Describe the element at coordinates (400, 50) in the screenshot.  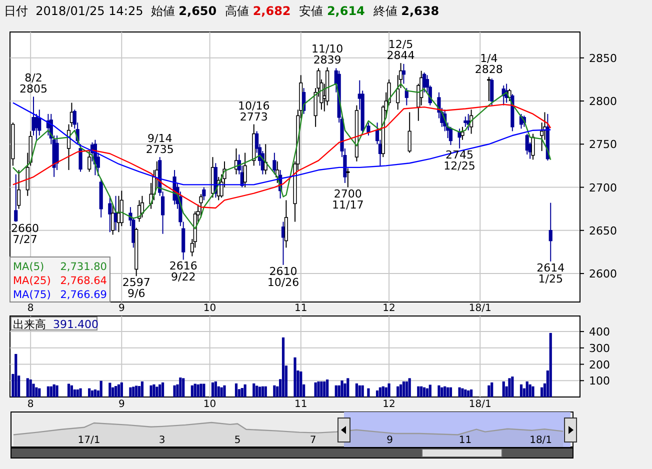
I see `annotation: 12/5 2844` at that location.